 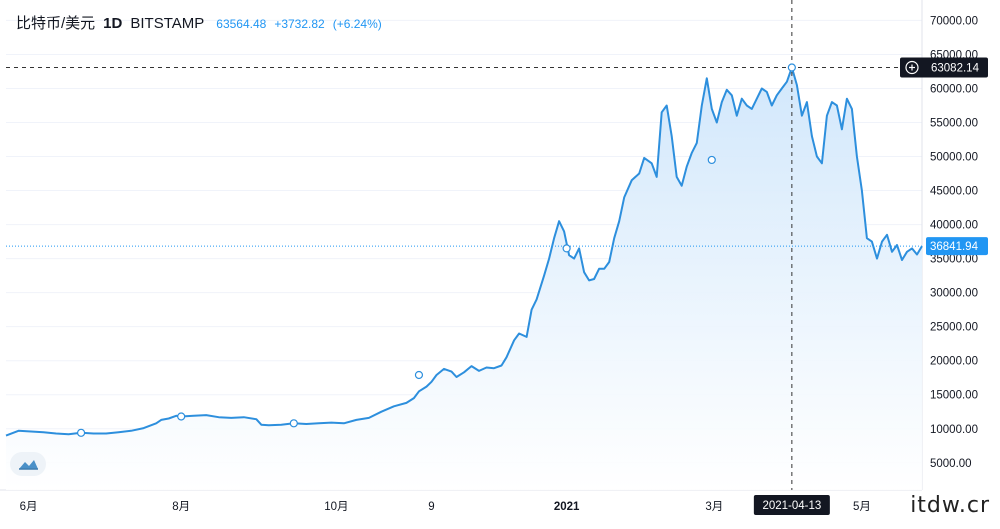 I want to click on y-tick-label: 55000.00, so click(x=954, y=124).